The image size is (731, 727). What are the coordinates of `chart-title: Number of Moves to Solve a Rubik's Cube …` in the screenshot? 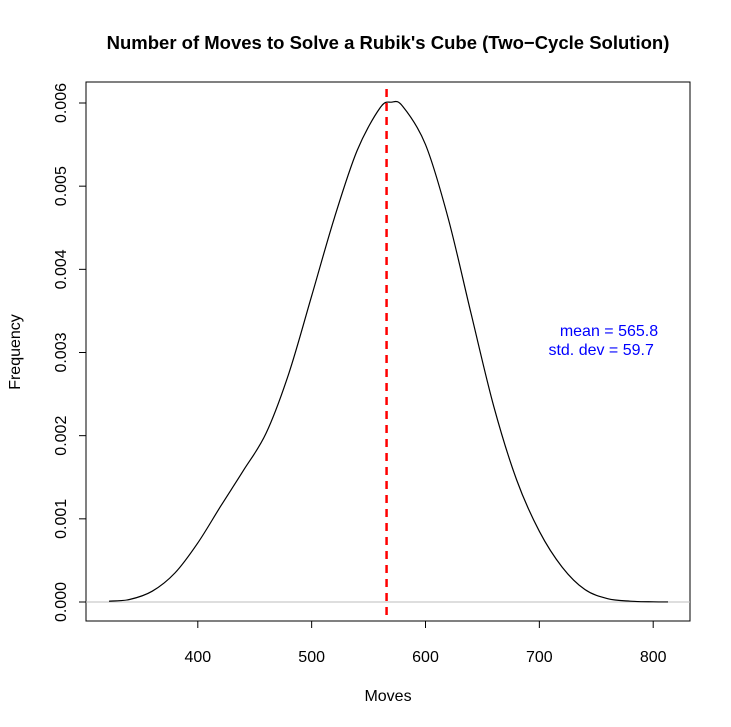 It's located at (388, 42).